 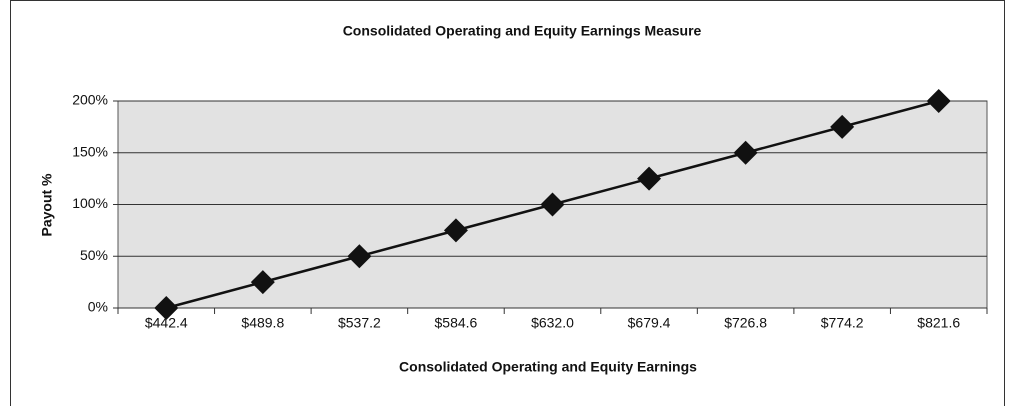 What do you see at coordinates (745, 323) in the screenshot?
I see `x-tick-label: $726.8` at bounding box center [745, 323].